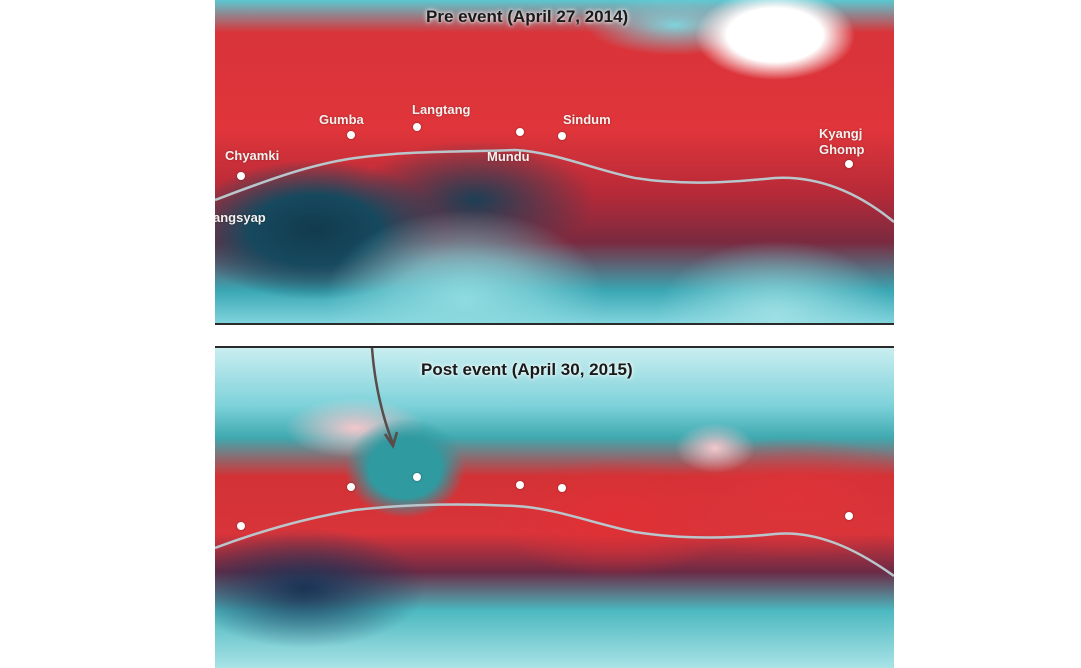 This screenshot has width=1081, height=668. I want to click on pre-event-title: Pre event (April 27, 2014), so click(527, 16).